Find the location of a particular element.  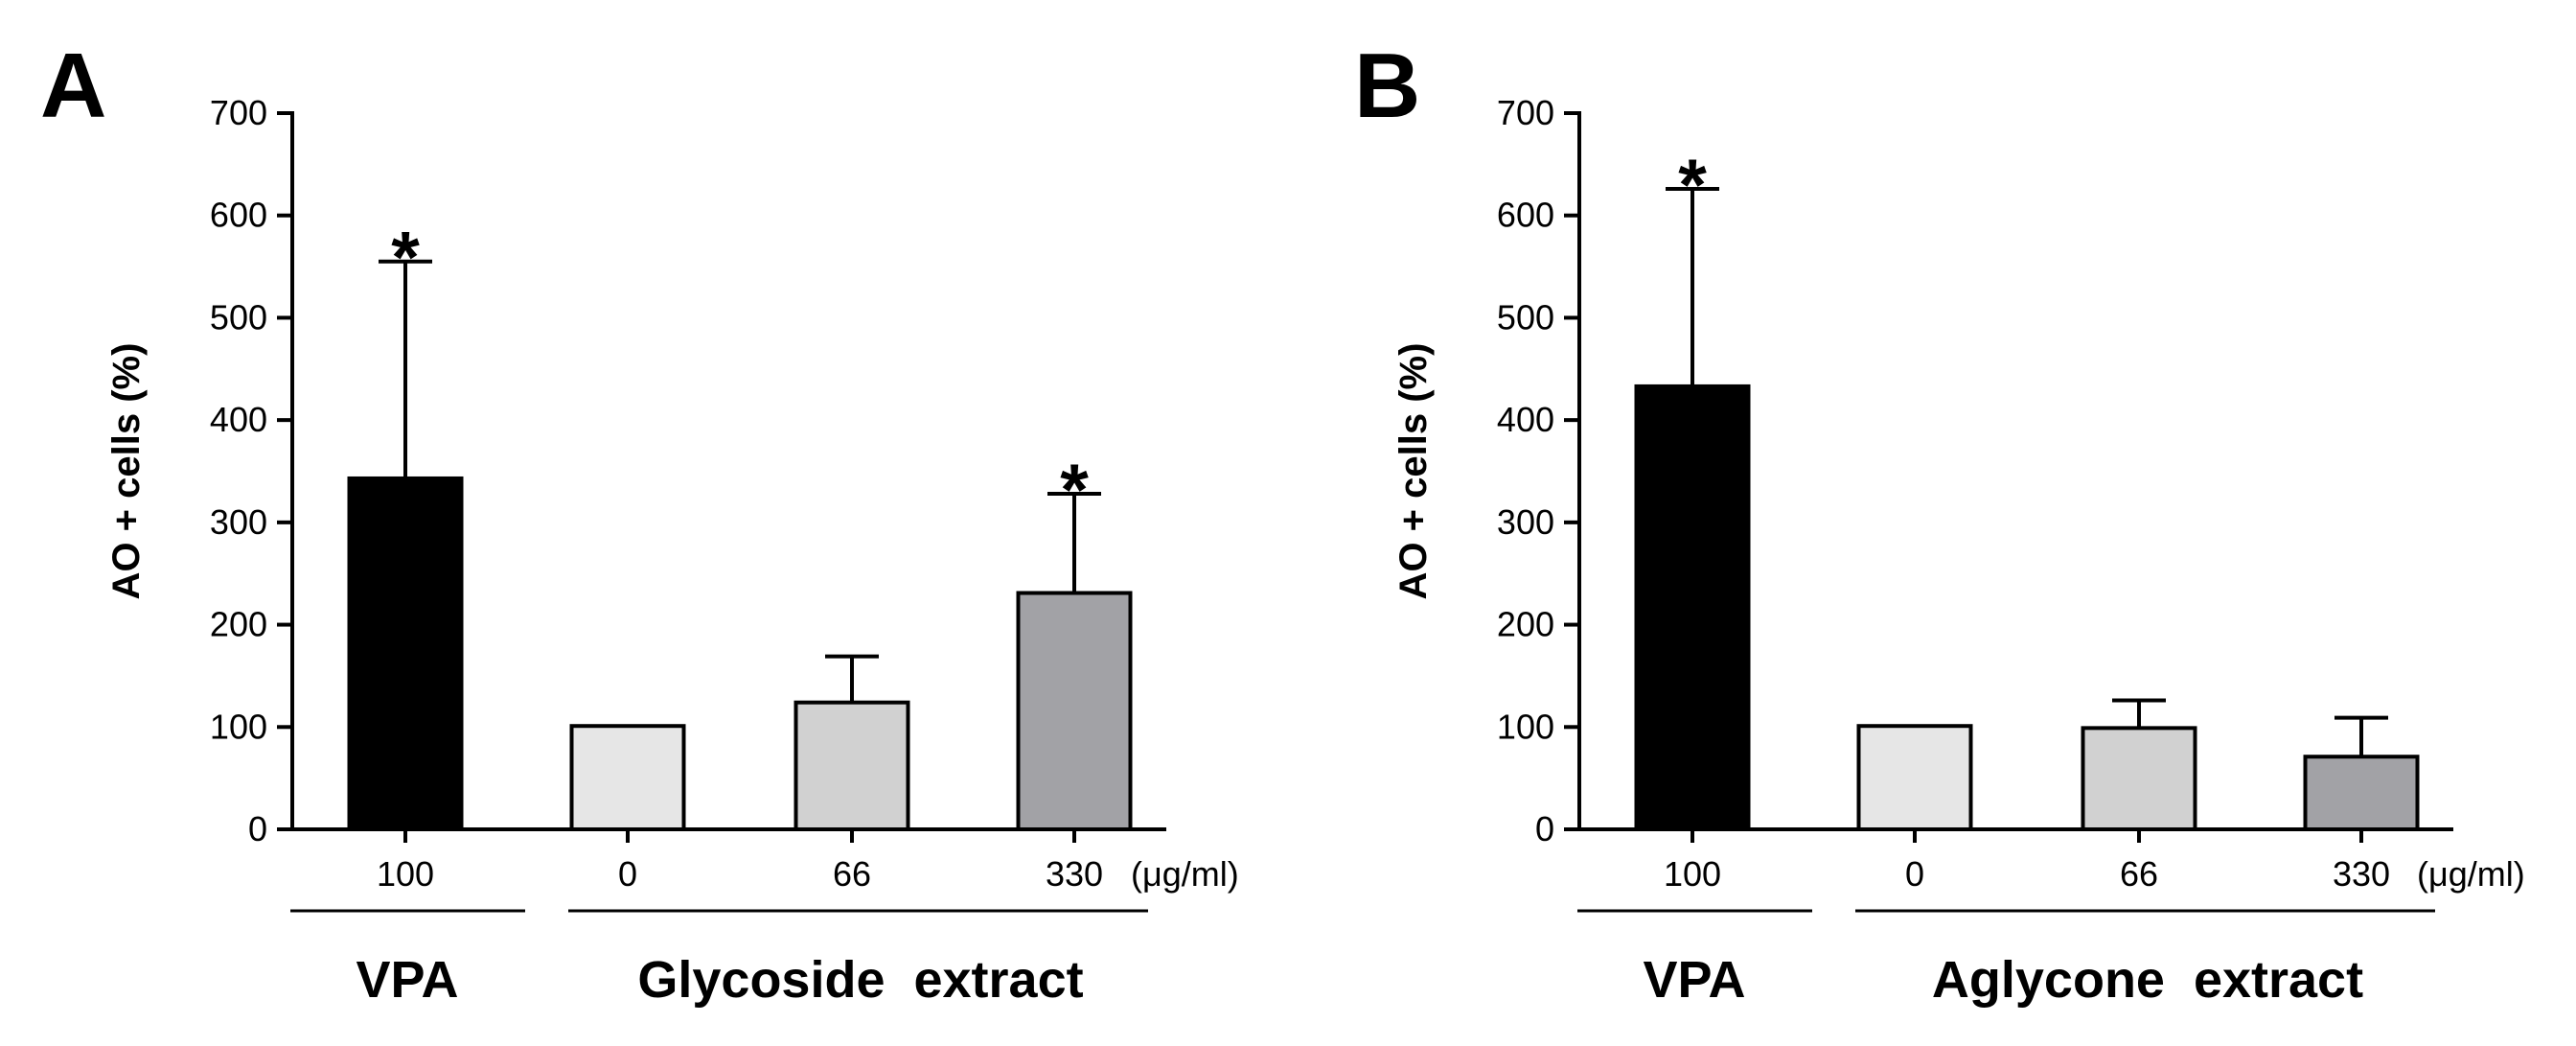

group-label: Aglycone extract is located at coordinates (2147, 980).